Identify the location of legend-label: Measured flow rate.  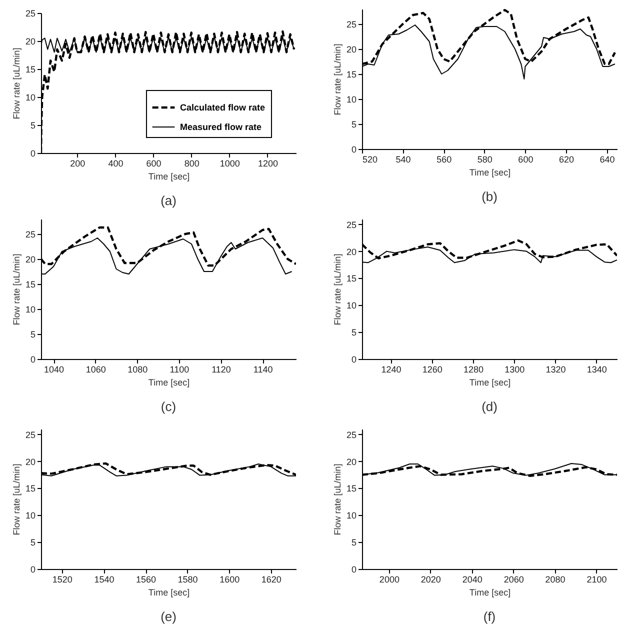
(221, 127).